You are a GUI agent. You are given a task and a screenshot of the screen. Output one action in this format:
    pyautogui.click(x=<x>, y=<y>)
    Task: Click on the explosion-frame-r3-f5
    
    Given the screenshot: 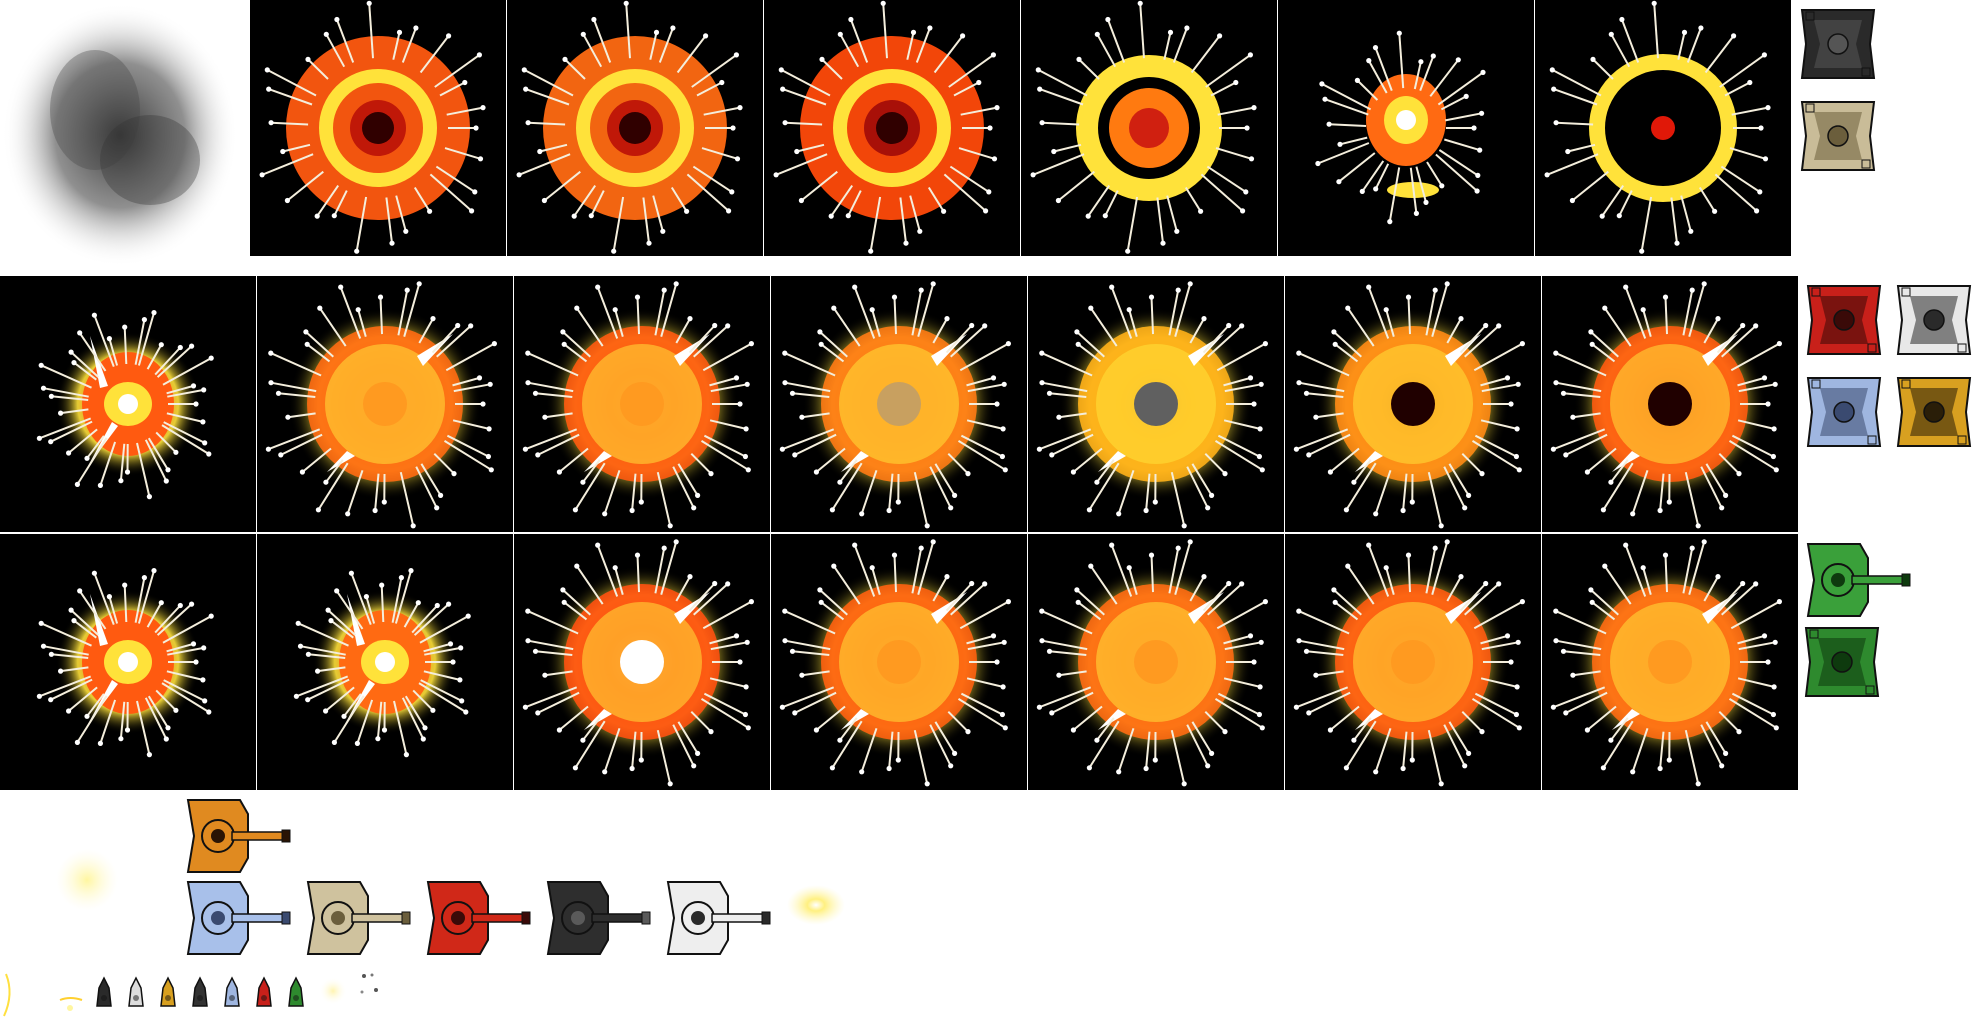 What is the action you would take?
    pyautogui.click(x=1156, y=662)
    